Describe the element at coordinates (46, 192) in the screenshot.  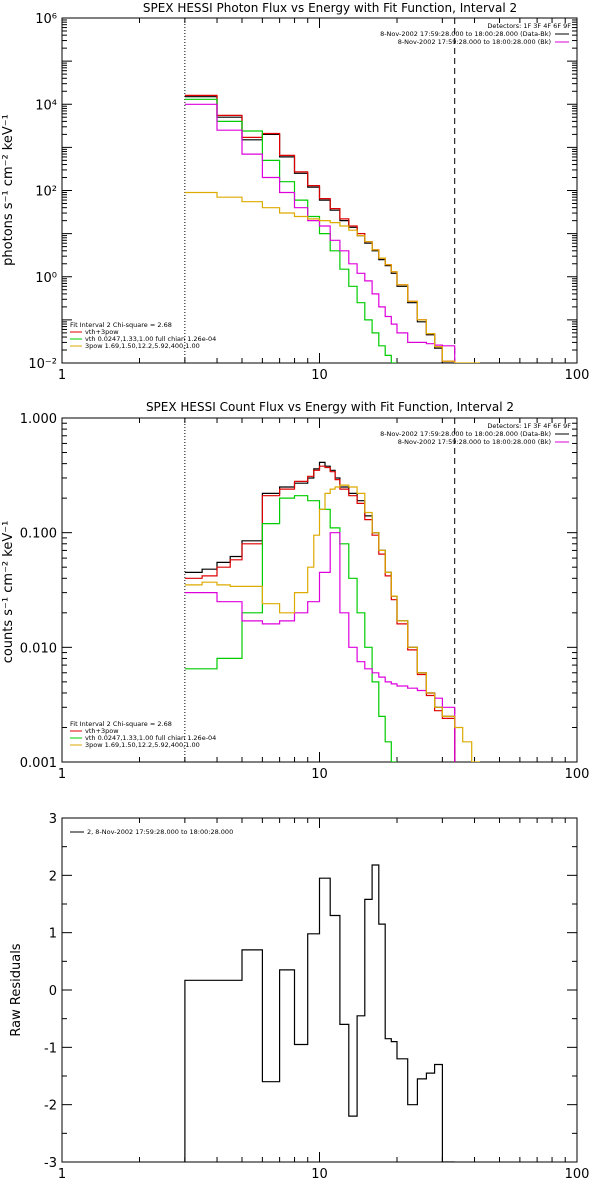
I see `y-tick-label: 10²` at that location.